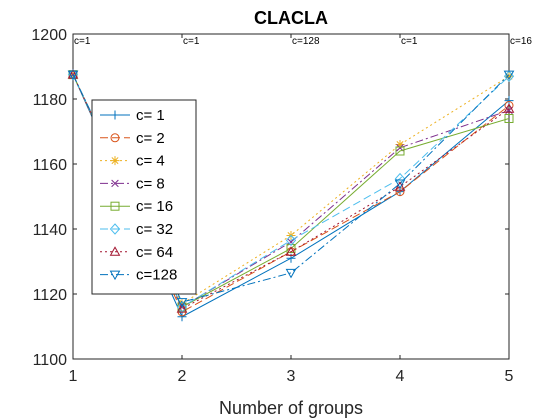 The width and height of the screenshot is (560, 420). What do you see at coordinates (132, 183) in the screenshot?
I see `legend-entry: c= 8` at bounding box center [132, 183].